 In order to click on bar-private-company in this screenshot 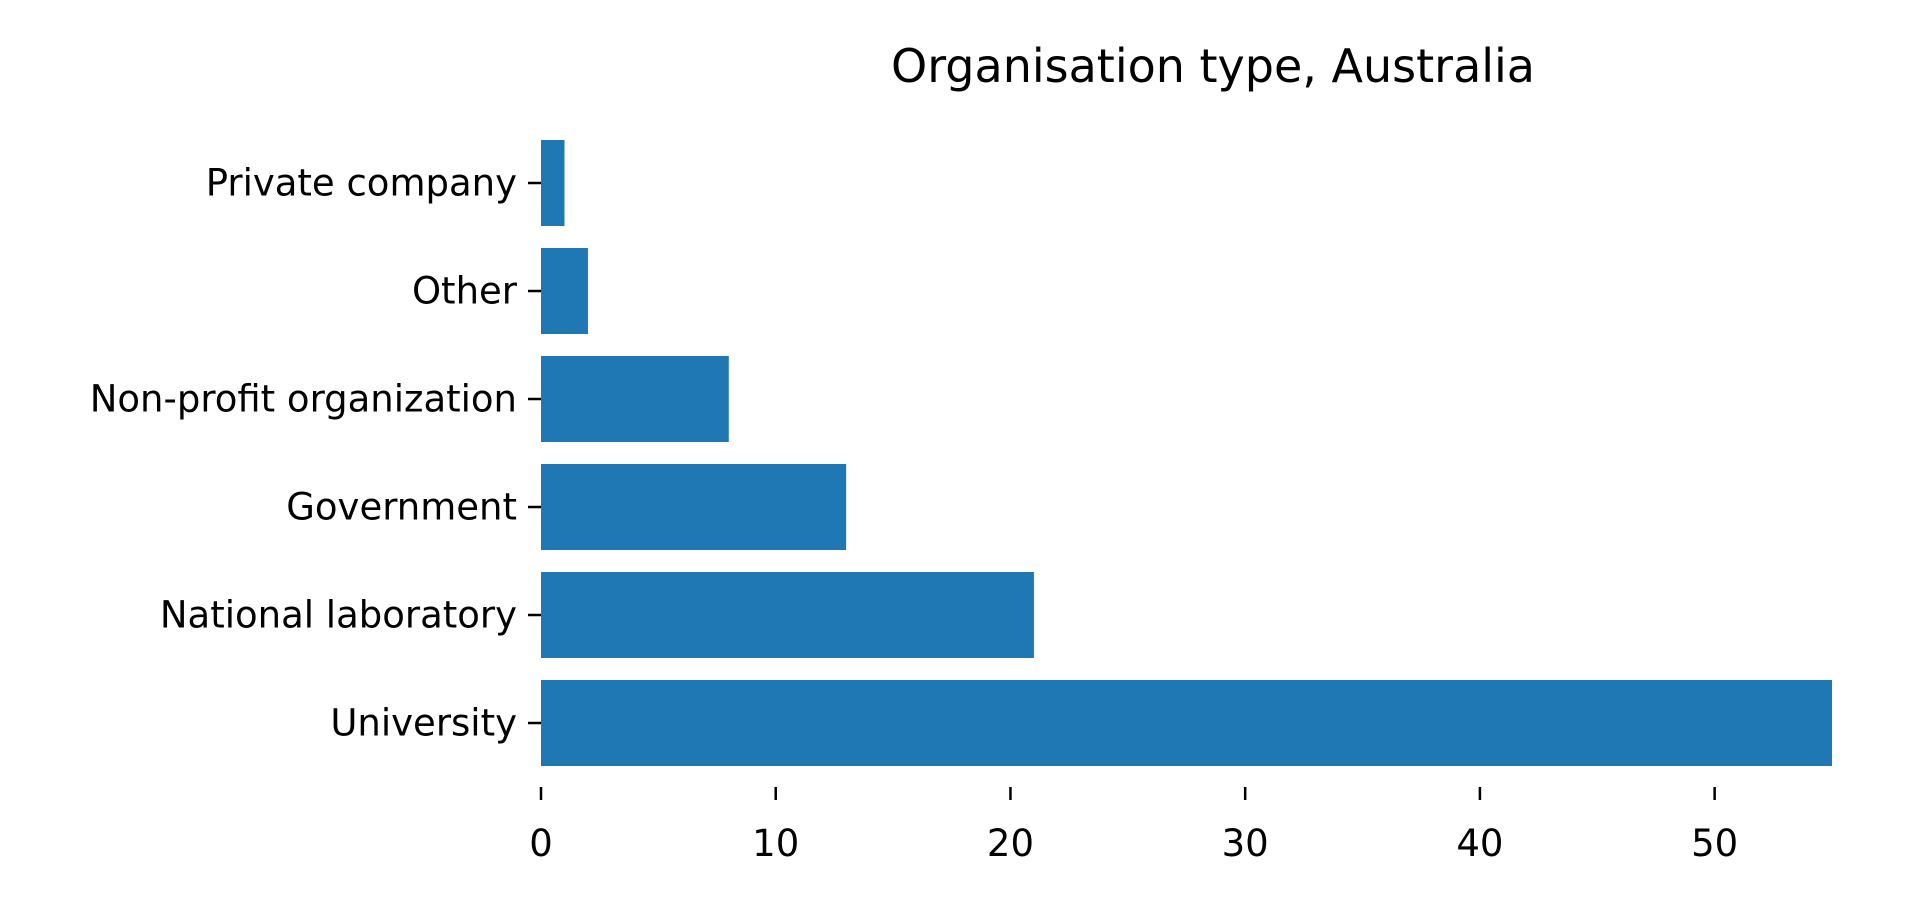, I will do `click(553, 183)`.